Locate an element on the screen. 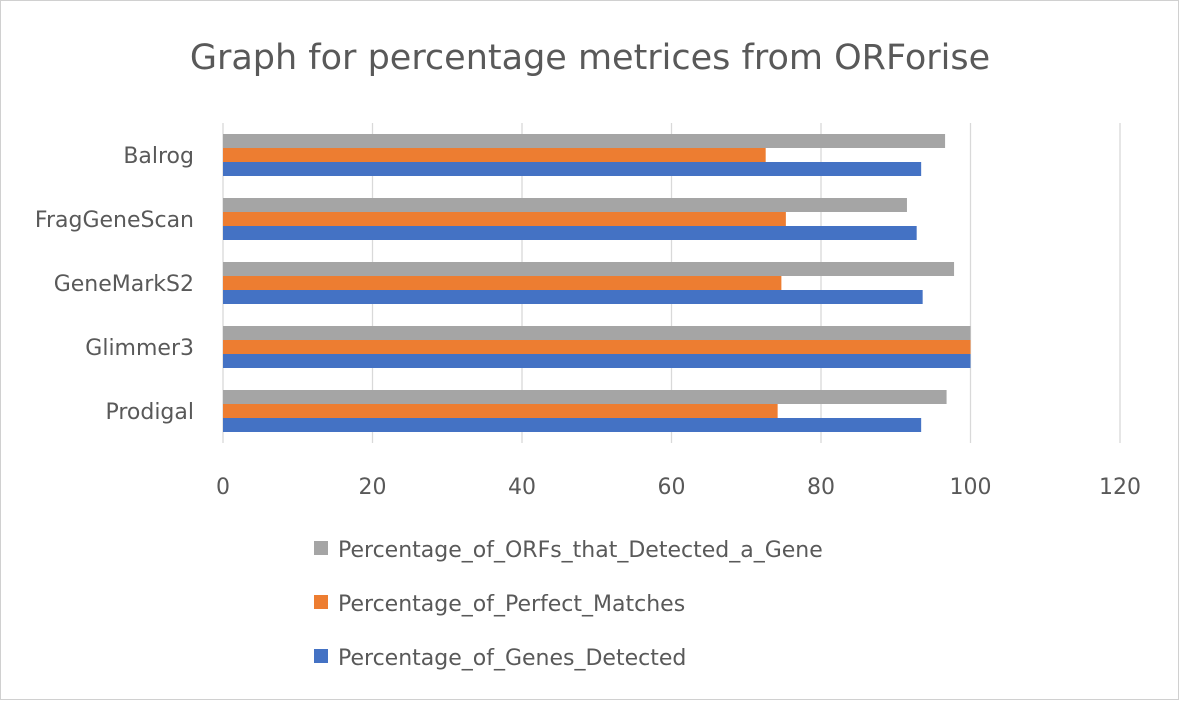 The width and height of the screenshot is (1179, 701). x-tick-label: 60 is located at coordinates (672, 487).